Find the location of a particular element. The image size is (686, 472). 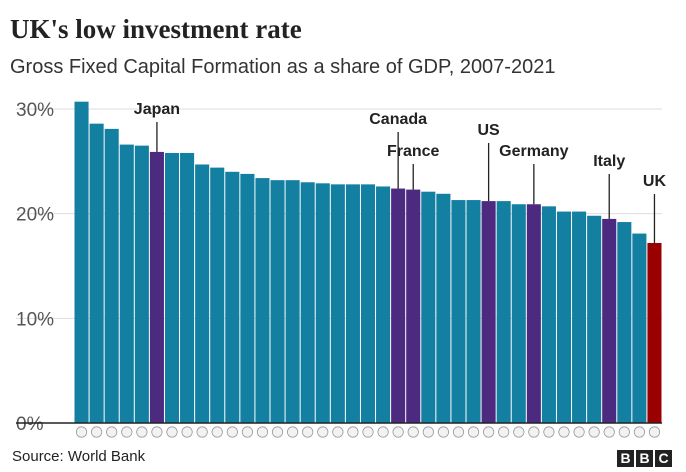

annotation-label: Canada is located at coordinates (398, 119).